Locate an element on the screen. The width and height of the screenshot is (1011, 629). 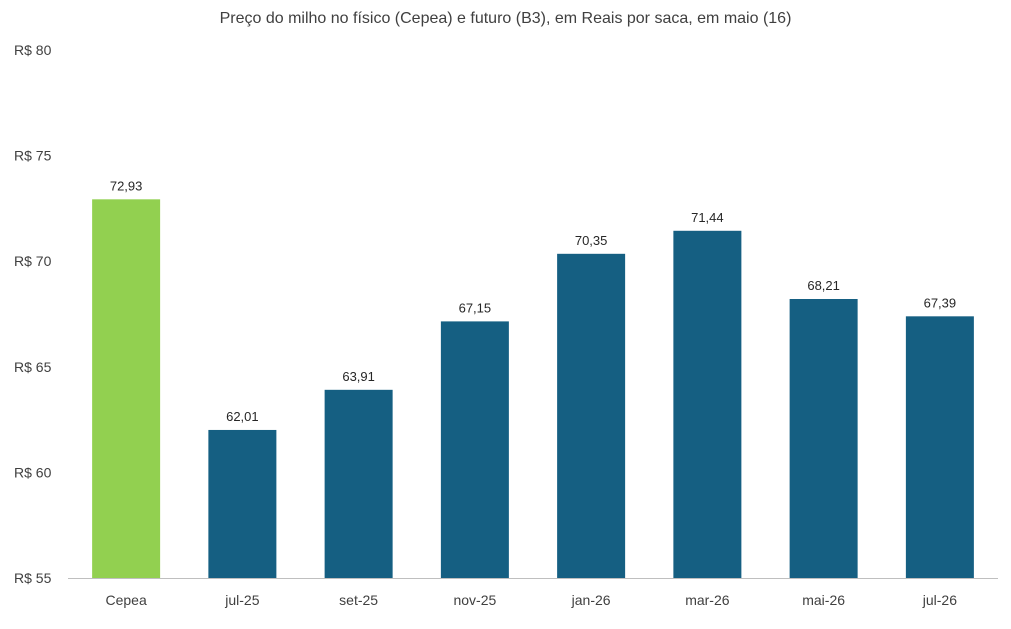
y-tick-label: R$ 80 is located at coordinates (33, 50).